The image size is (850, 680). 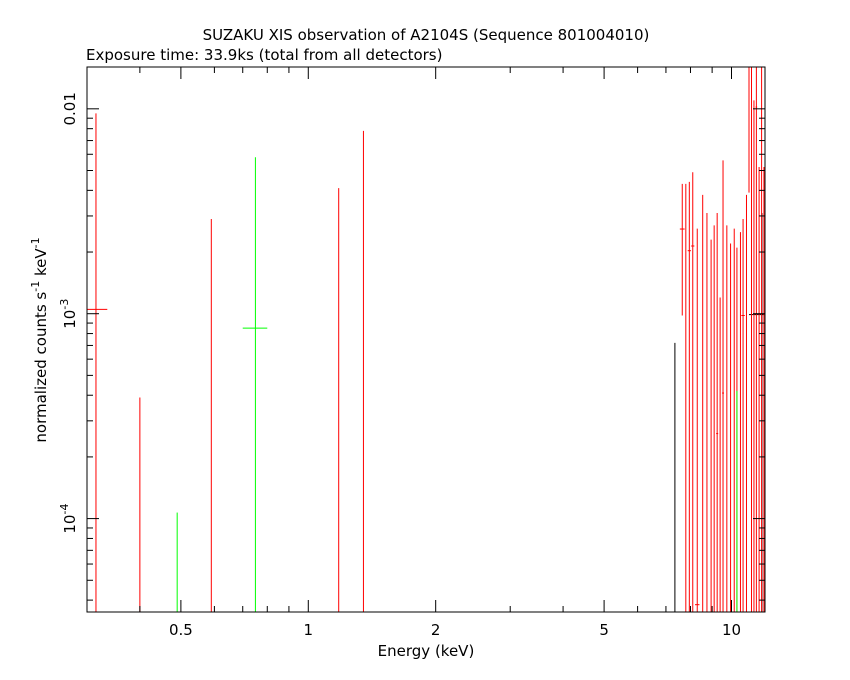 I want to click on x-axis-label: Energy (keV), so click(x=426, y=651).